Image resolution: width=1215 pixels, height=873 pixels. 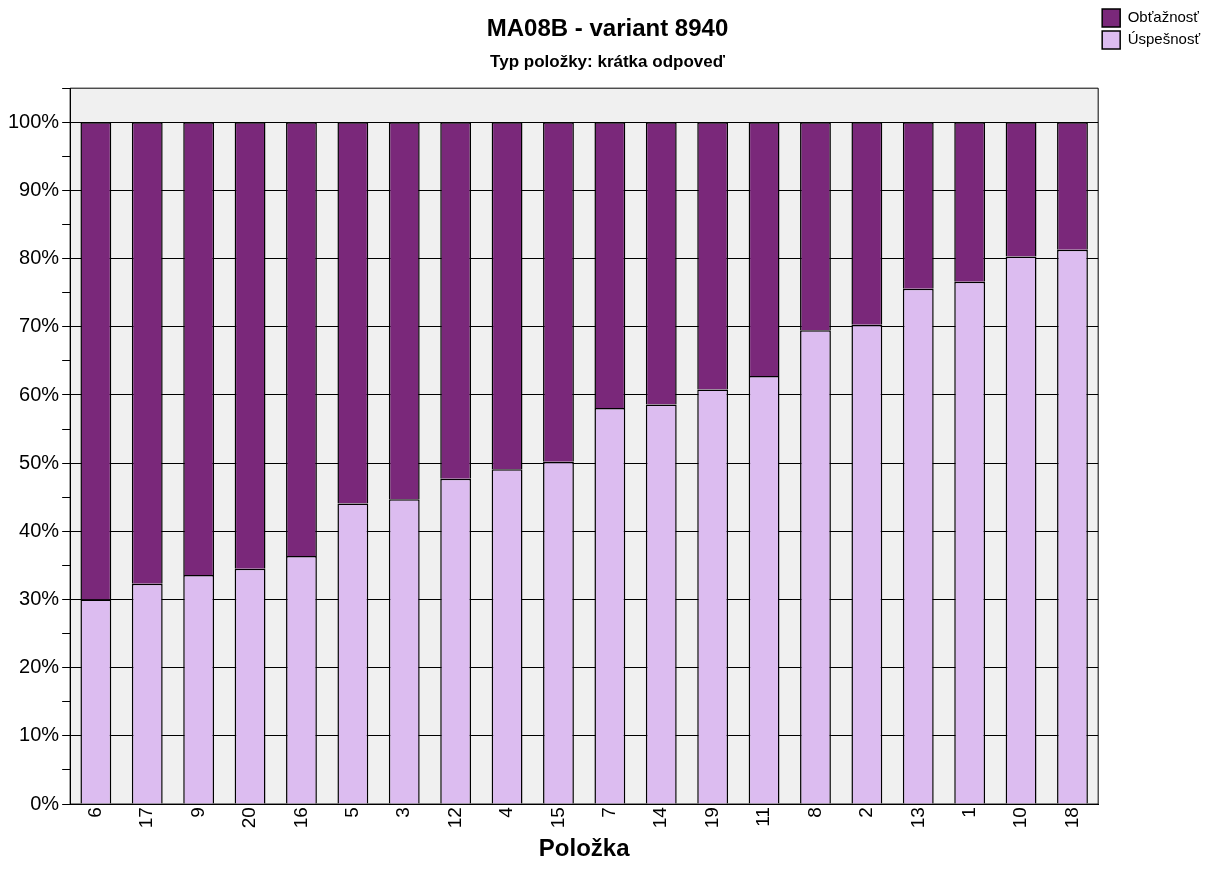 I want to click on x-tick-label: 7, so click(x=609, y=812).